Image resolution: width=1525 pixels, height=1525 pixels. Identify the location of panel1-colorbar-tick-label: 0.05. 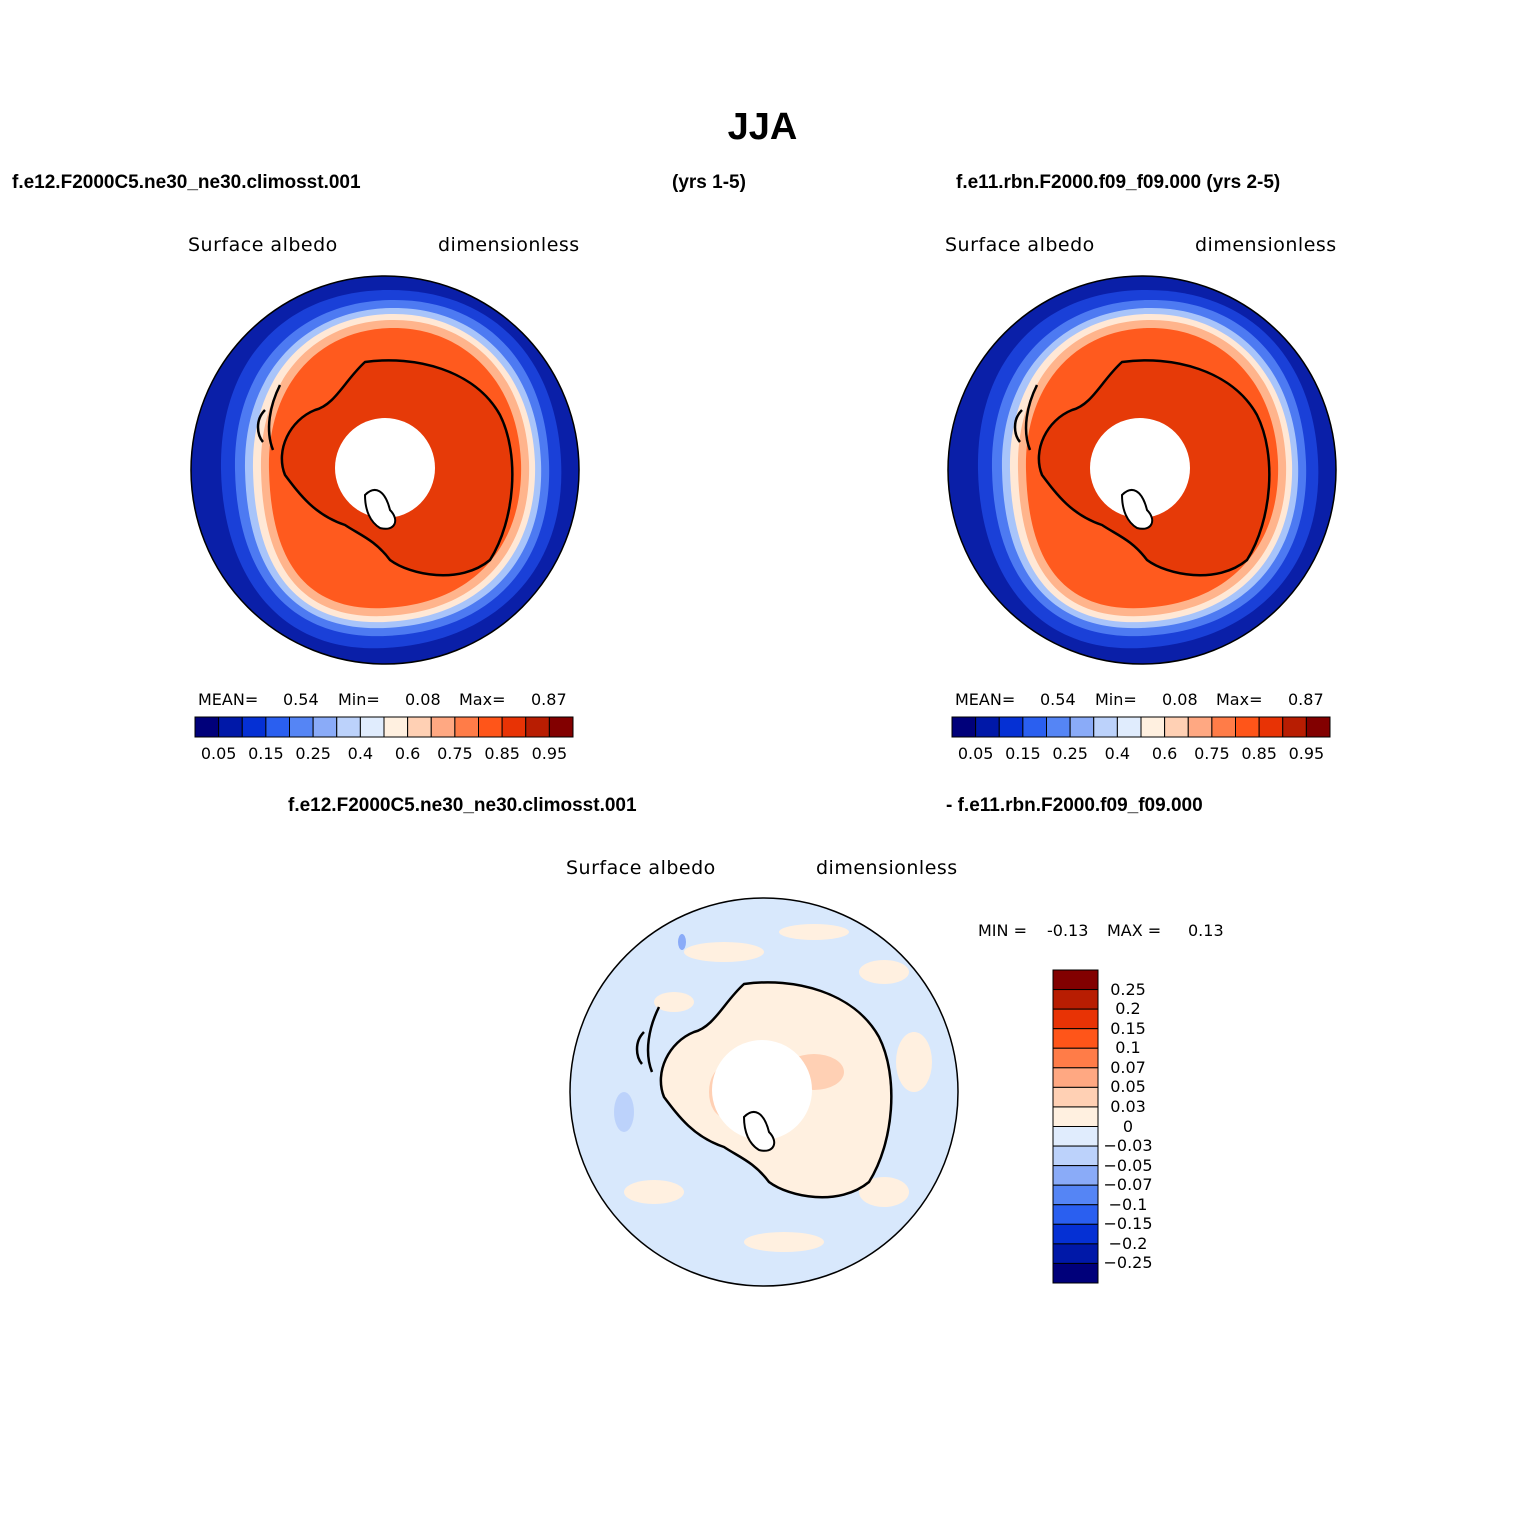
(218, 753).